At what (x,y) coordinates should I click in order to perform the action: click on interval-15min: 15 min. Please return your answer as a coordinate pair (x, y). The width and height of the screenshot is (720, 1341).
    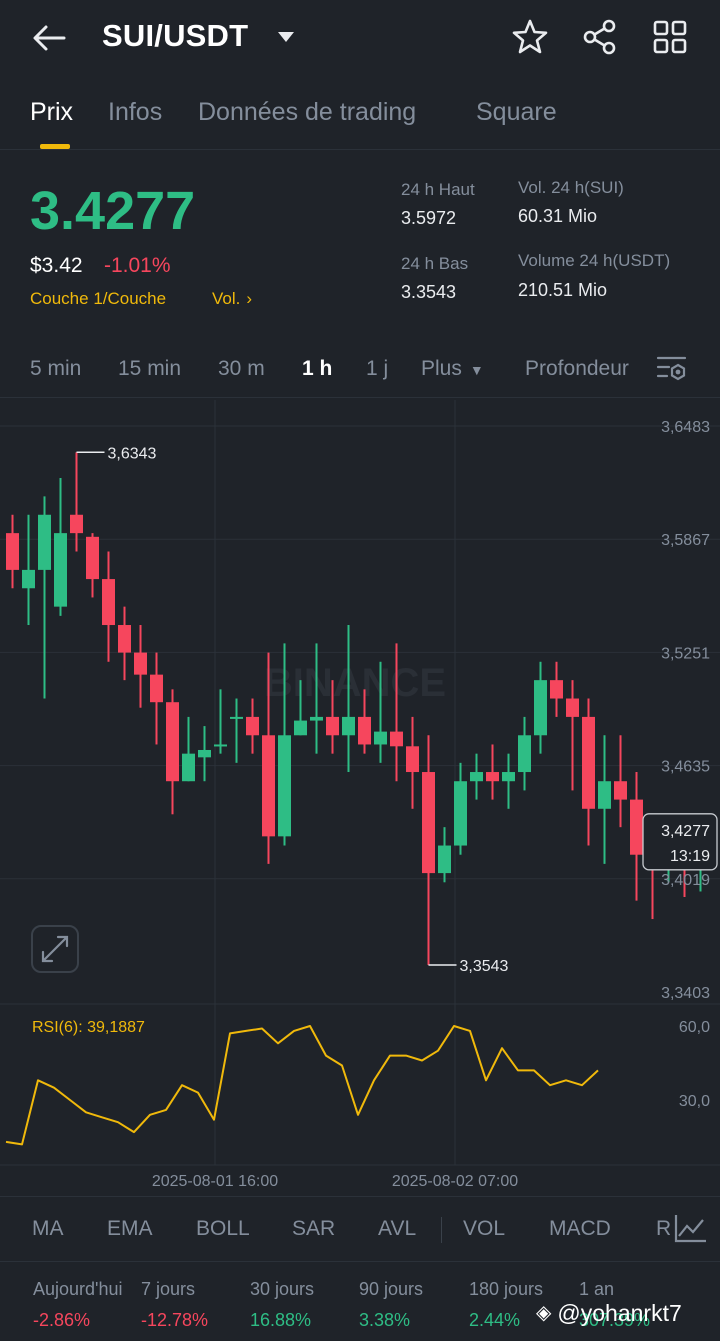
    Looking at the image, I should click on (150, 368).